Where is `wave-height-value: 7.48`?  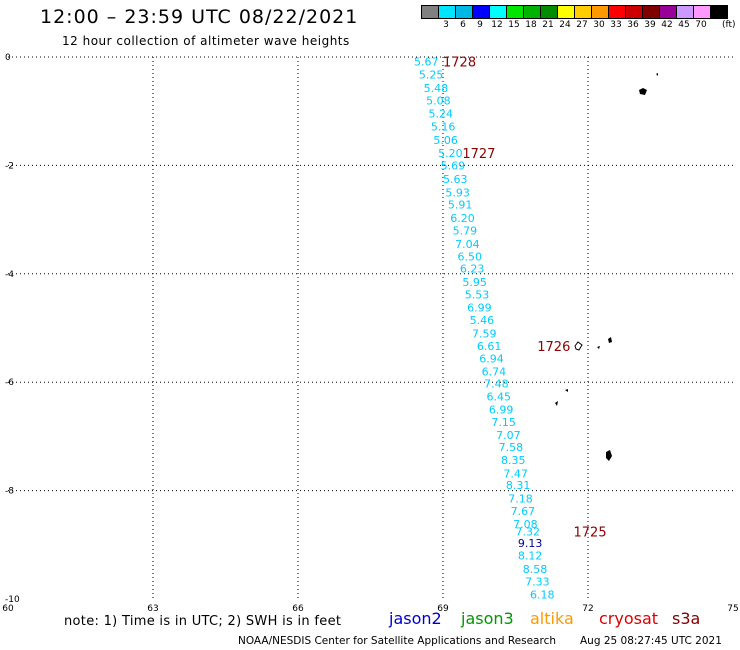 wave-height-value: 7.48 is located at coordinates (496, 383).